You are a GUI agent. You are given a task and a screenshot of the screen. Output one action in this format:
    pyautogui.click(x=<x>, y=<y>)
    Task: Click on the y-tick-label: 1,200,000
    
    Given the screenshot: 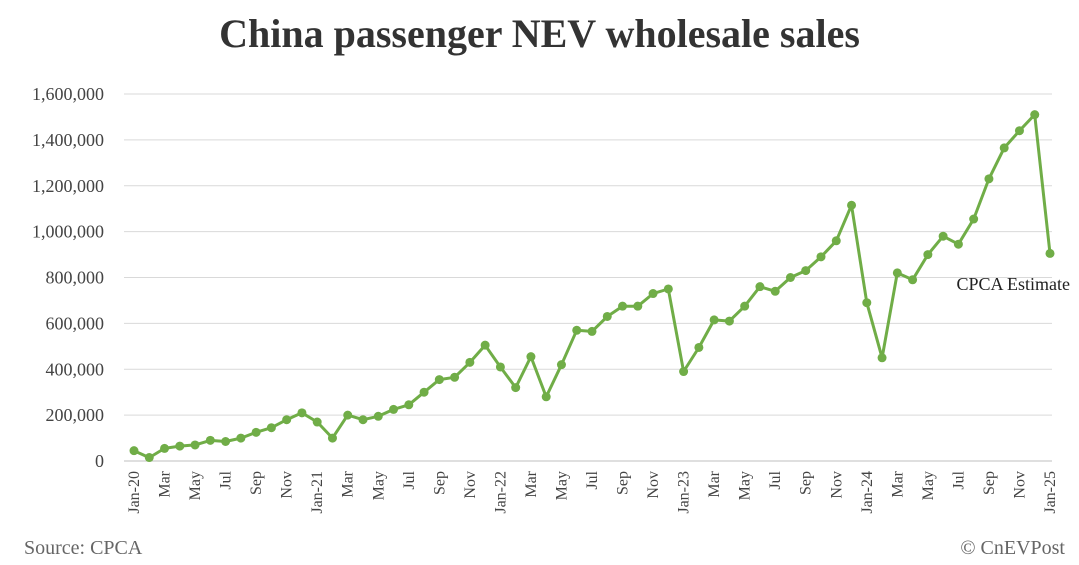 What is the action you would take?
    pyautogui.click(x=68, y=186)
    